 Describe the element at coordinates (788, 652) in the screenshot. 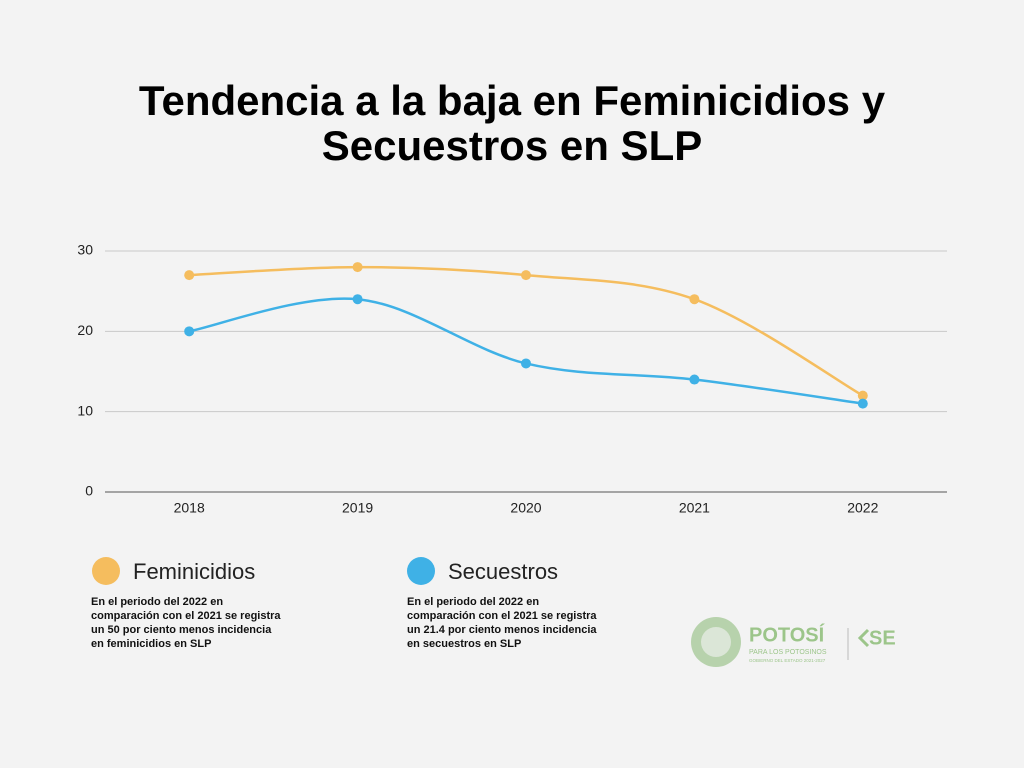

I see `logo-tagline: PARA LOS POTOSINOS` at that location.